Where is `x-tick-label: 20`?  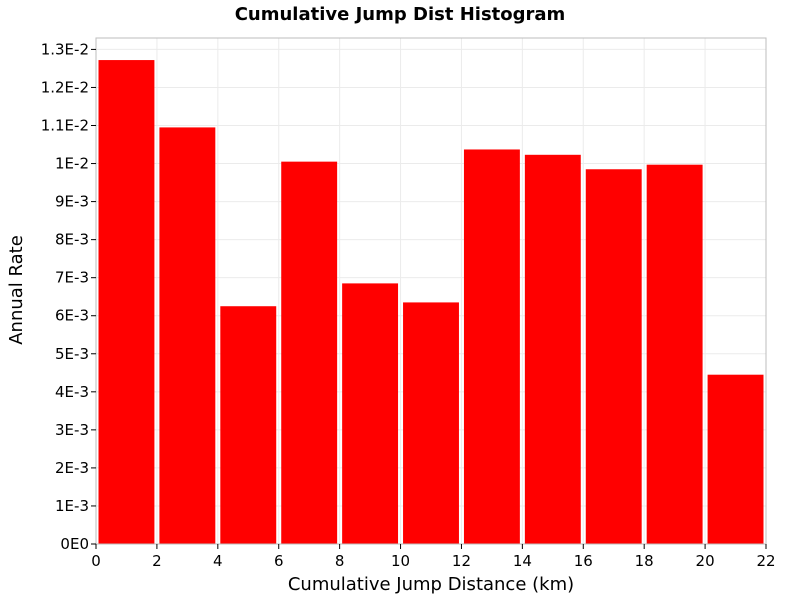 x-tick-label: 20 is located at coordinates (705, 561).